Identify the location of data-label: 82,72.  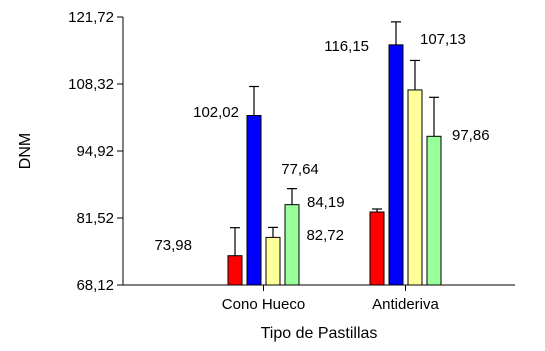
(325, 235).